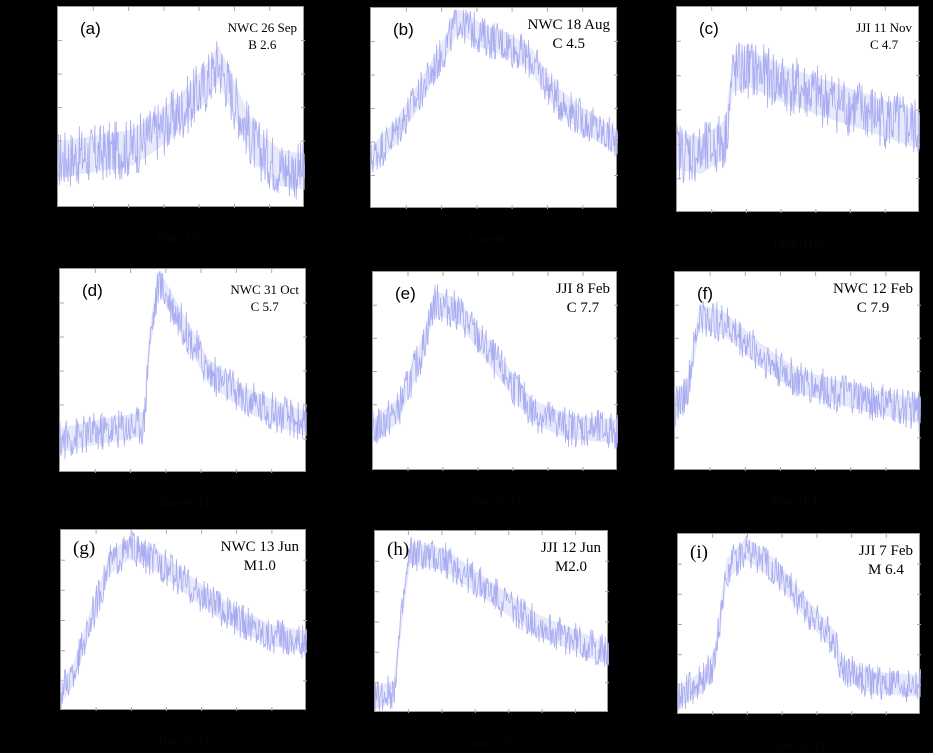 The width and height of the screenshot is (933, 753). Describe the element at coordinates (884, 27) in the screenshot. I see `station-date-label: JJI 11 Nov` at that location.